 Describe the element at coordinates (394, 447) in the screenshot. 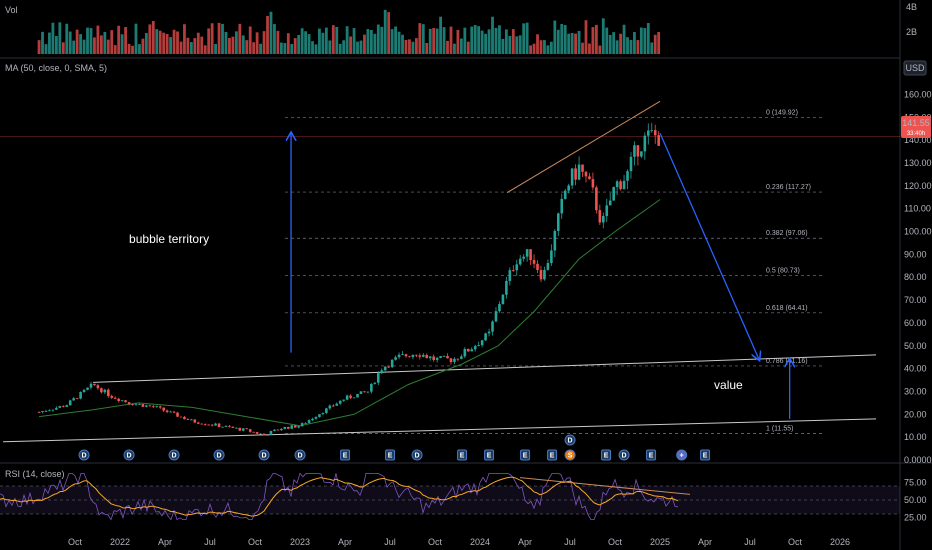

I see `event-badges: D D D D D D E E D E E E E S E D E + E D` at that location.